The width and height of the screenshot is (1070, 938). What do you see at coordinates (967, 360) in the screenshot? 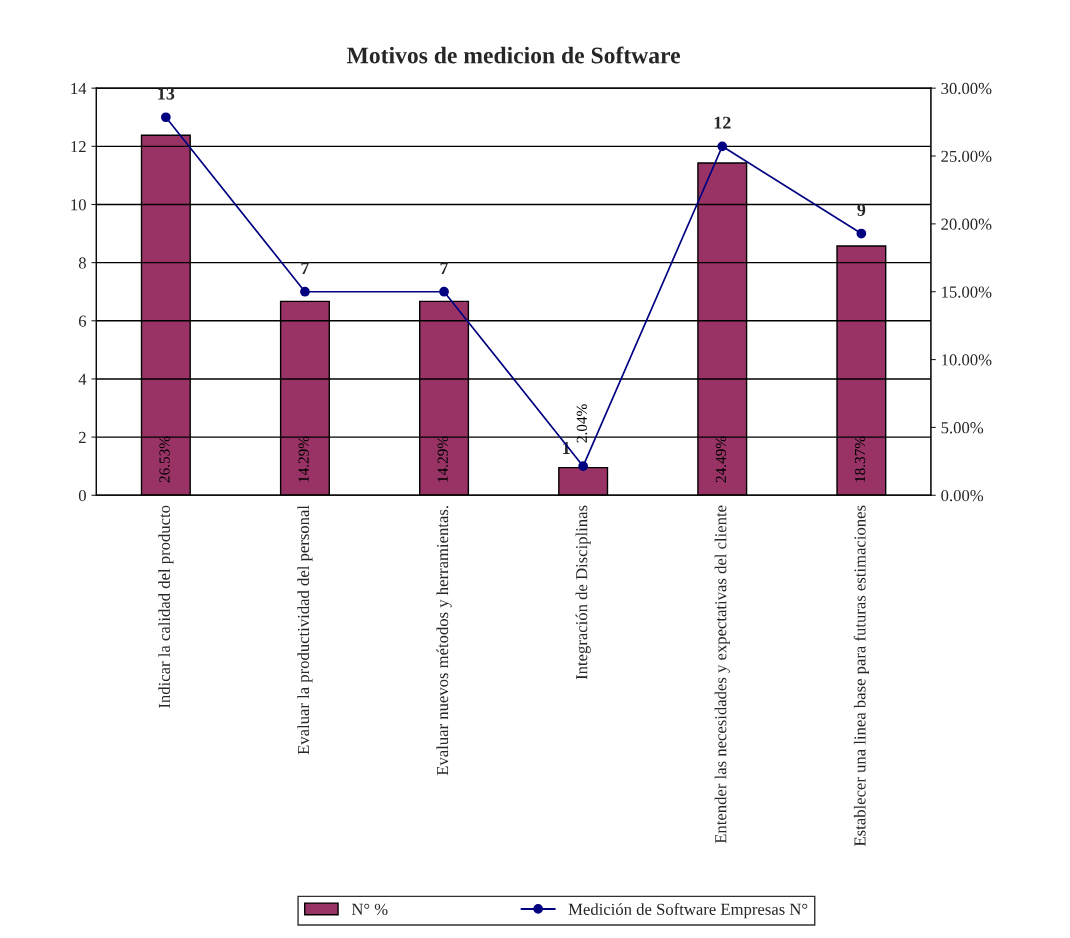
I see `y2-tick-label: 10.00%` at bounding box center [967, 360].